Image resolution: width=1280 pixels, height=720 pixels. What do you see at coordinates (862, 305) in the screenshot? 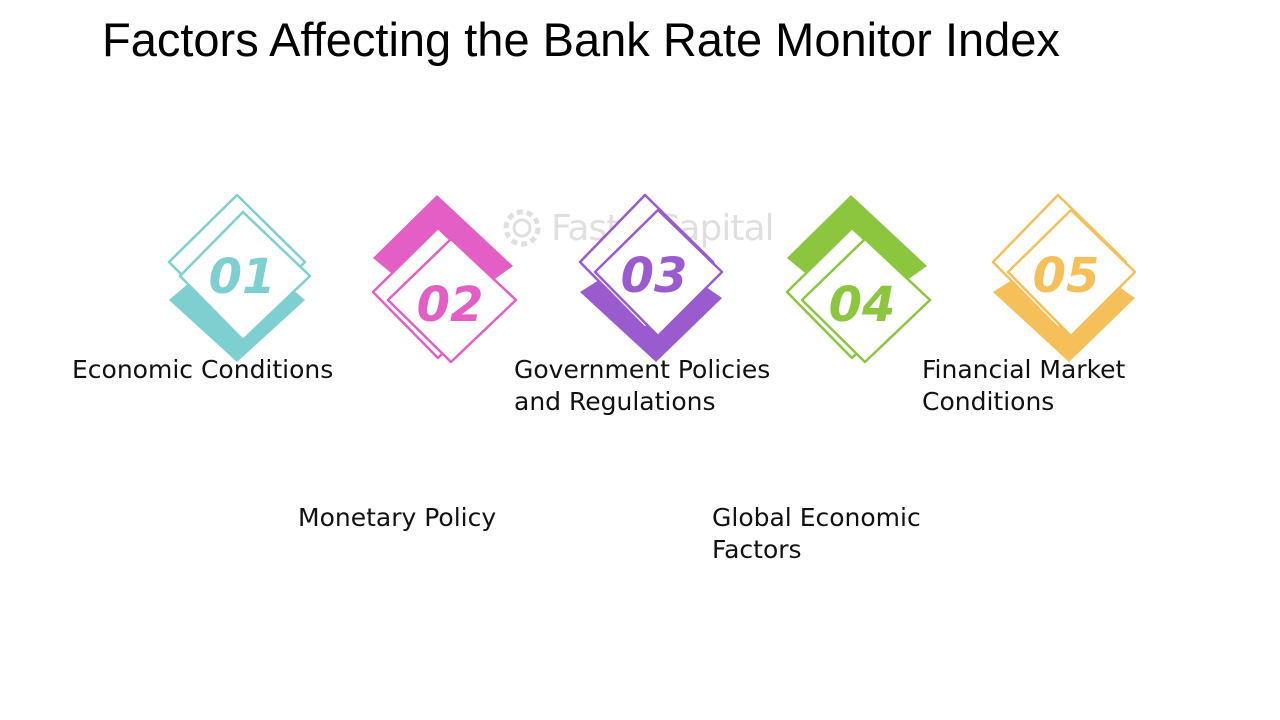
I see `badge-number: 04` at bounding box center [862, 305].